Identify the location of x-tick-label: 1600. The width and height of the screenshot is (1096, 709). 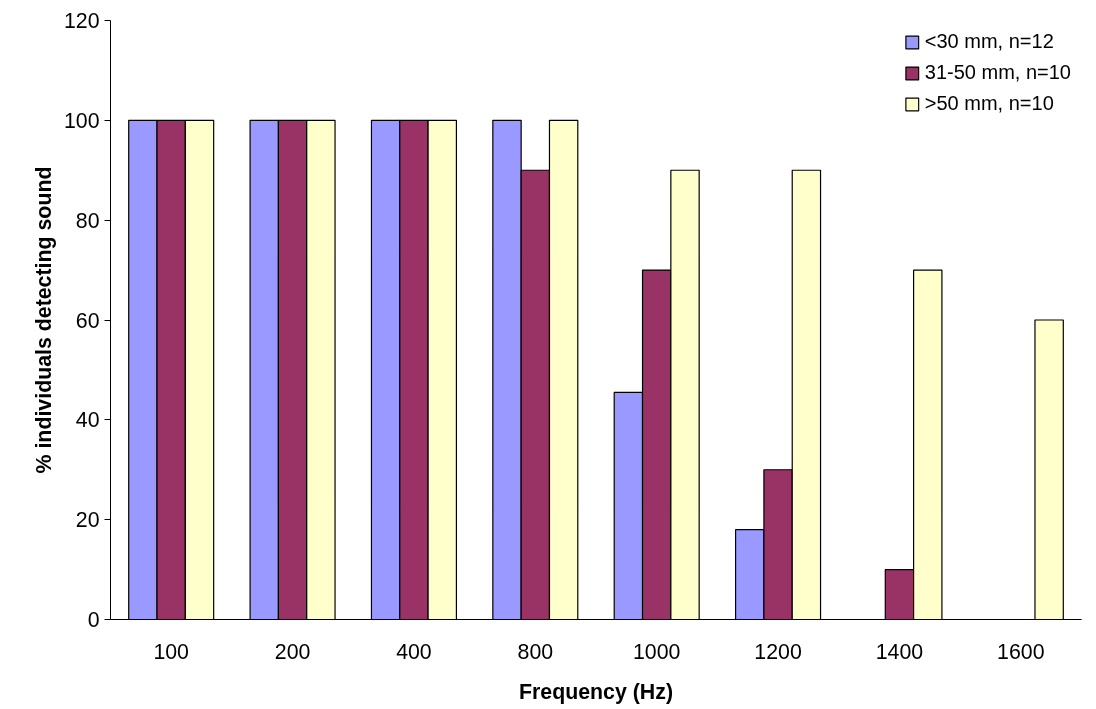
(1021, 651).